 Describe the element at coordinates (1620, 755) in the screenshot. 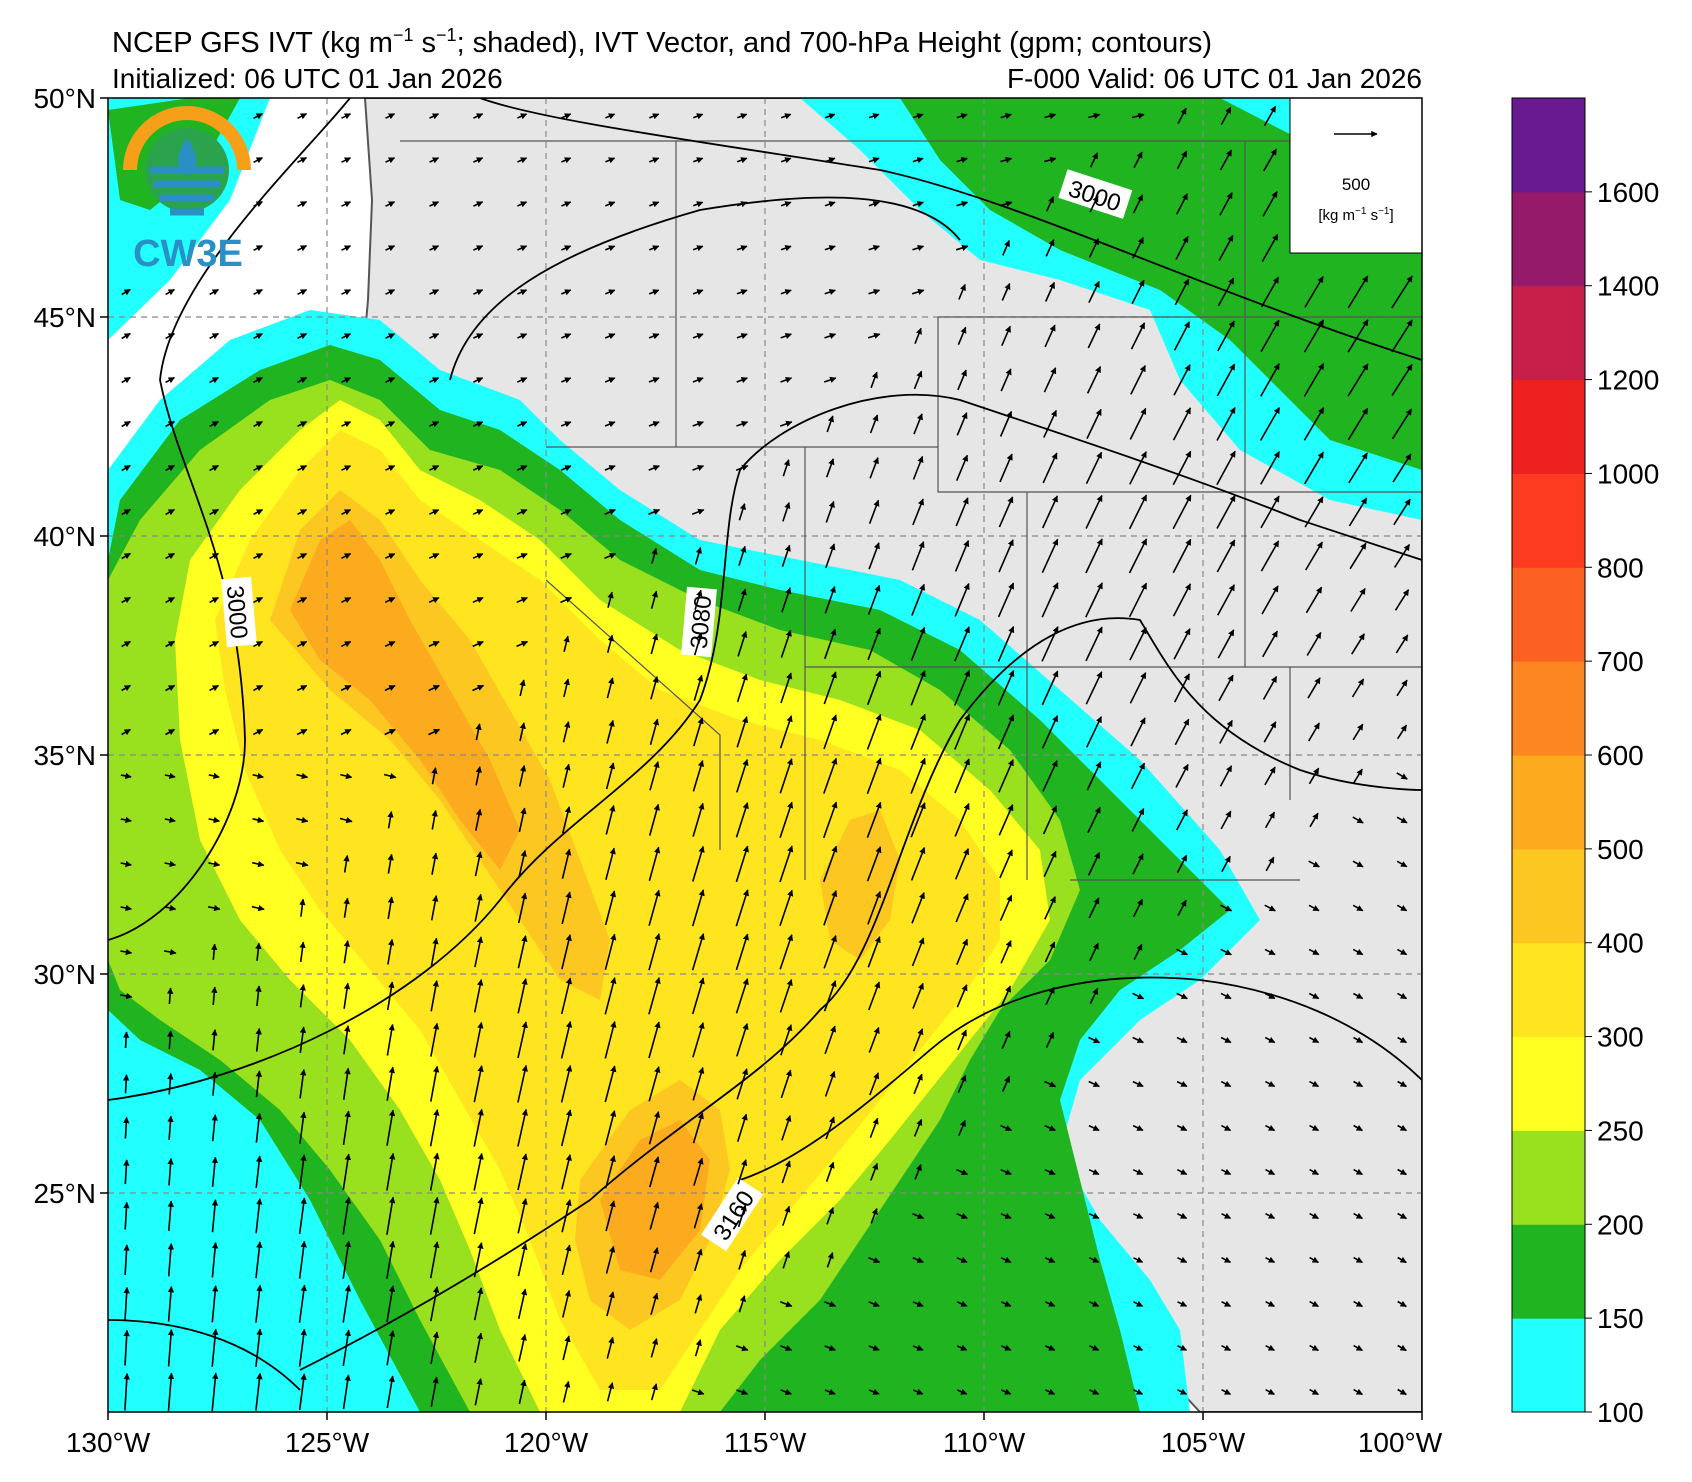

I see `colorbar-label: 600` at that location.